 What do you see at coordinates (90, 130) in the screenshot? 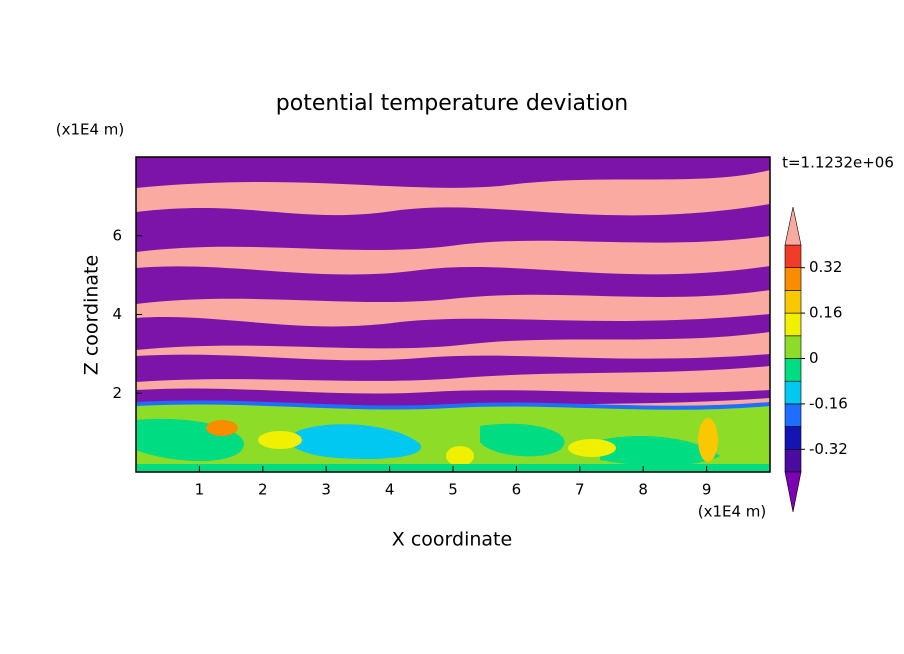
I see `y-unit: (x1E4 m)` at bounding box center [90, 130].